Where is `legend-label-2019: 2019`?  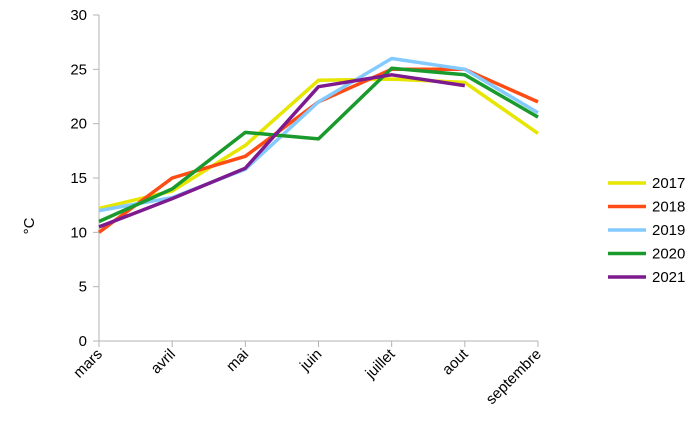
legend-label-2019: 2019 is located at coordinates (668, 230).